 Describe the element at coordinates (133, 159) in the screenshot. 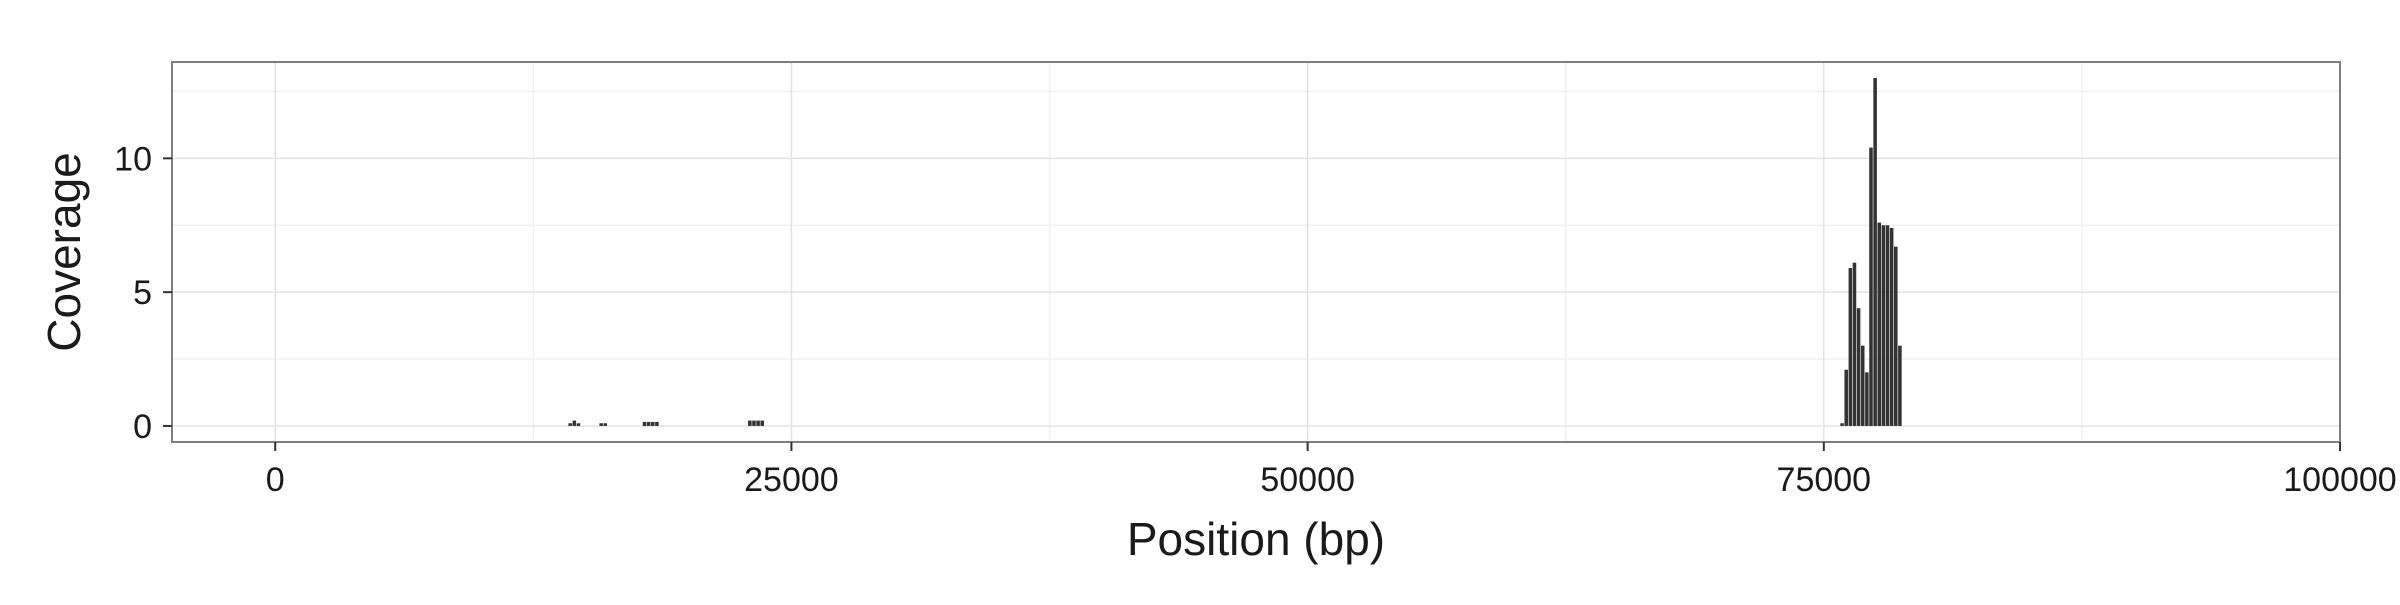

I see `y-tick-label: 10` at that location.